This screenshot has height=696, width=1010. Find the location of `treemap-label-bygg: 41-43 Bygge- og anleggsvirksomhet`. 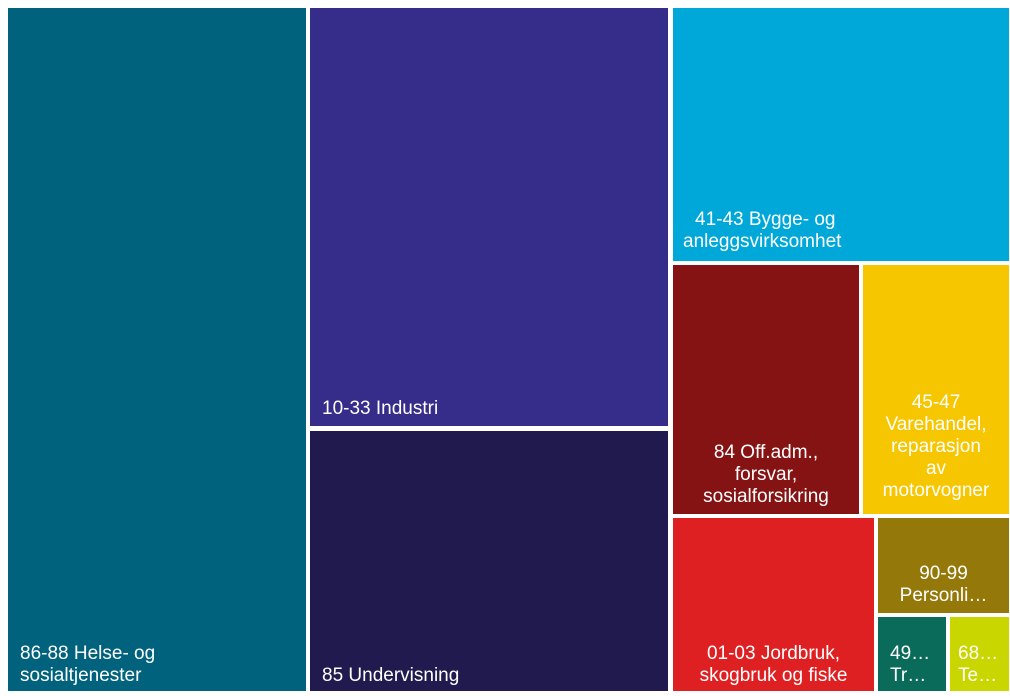

treemap-label-bygg: 41-43 Bygge- og anleggsvirksomhet is located at coordinates (762, 231).